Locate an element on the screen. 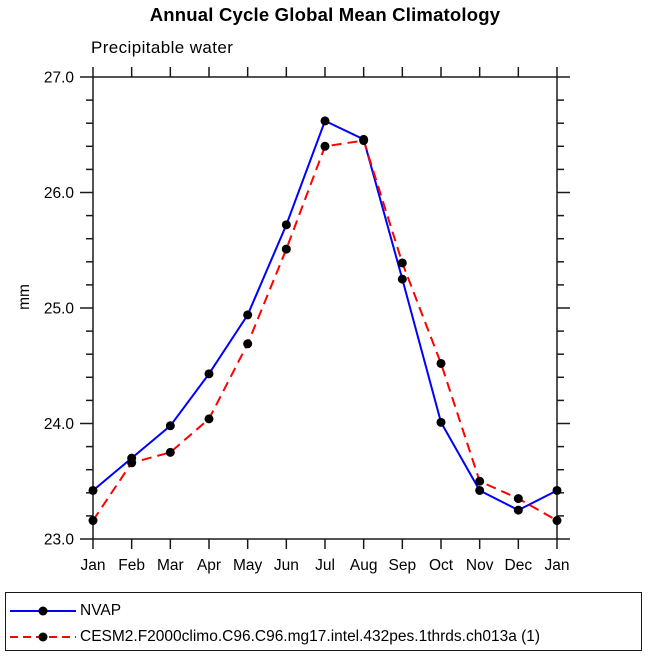 The width and height of the screenshot is (650, 660). svg-text: Dec is located at coordinates (519, 565).